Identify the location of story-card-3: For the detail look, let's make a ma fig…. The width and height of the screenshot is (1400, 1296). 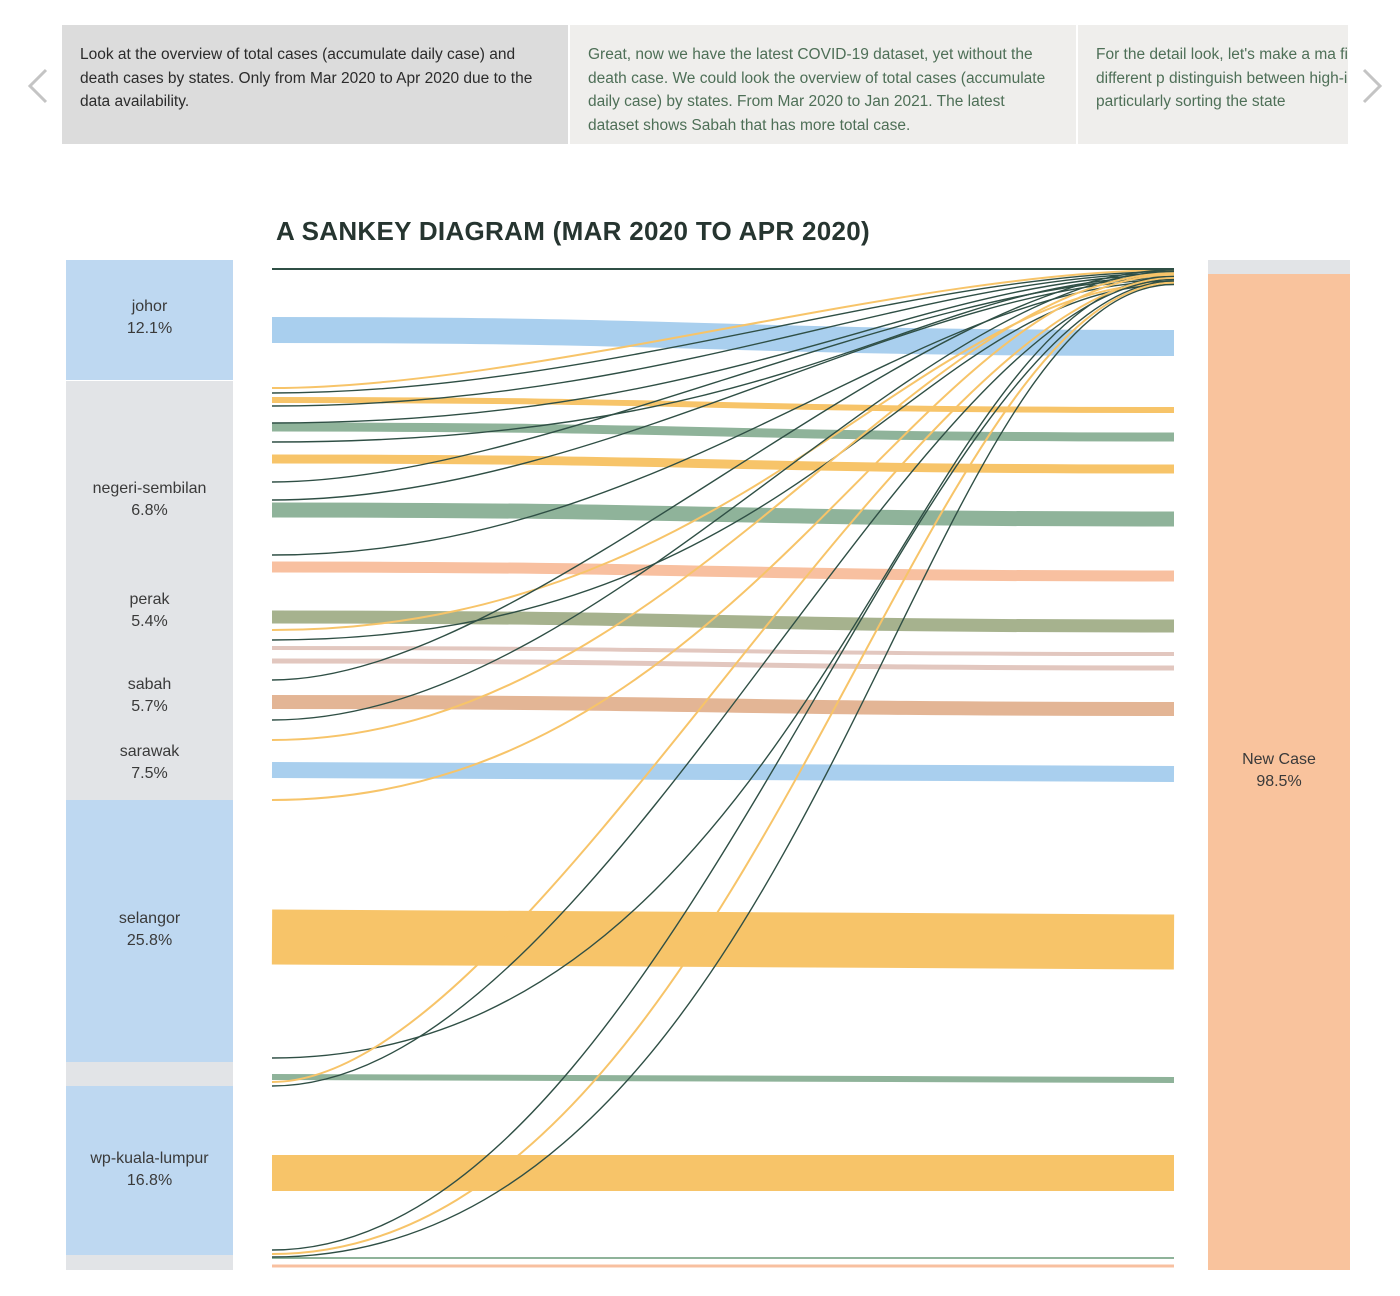
(1213, 84).